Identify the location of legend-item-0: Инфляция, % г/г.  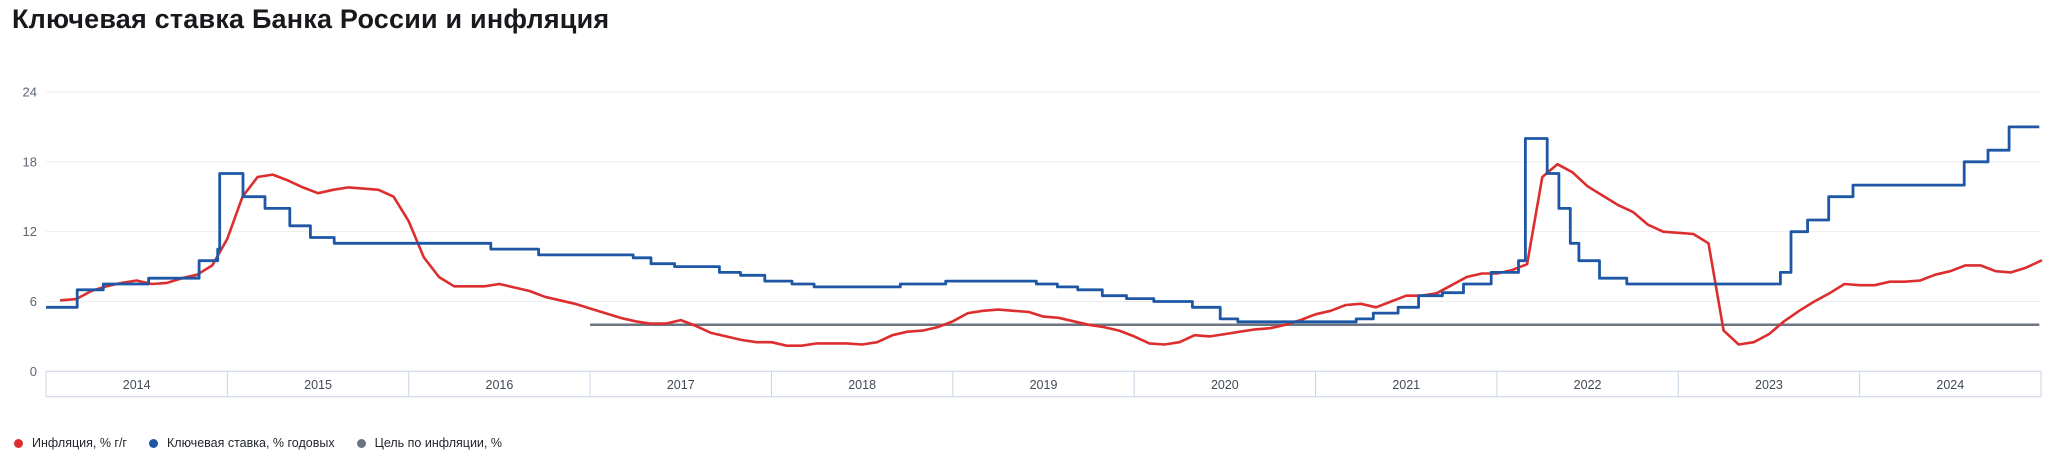
(70, 443).